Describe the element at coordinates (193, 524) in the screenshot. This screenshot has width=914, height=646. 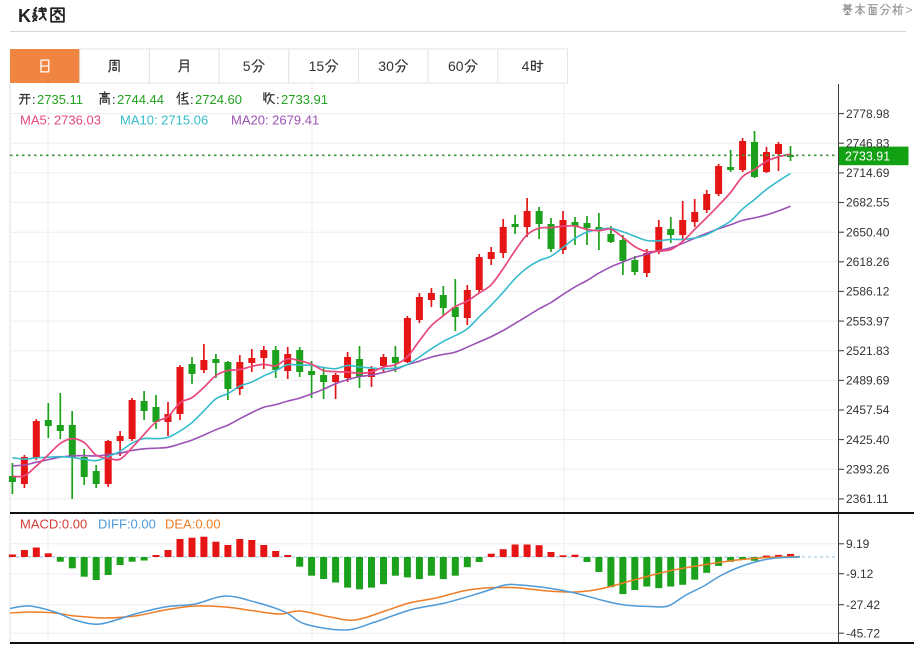
I see `svg-text: DEA:0.00` at that location.